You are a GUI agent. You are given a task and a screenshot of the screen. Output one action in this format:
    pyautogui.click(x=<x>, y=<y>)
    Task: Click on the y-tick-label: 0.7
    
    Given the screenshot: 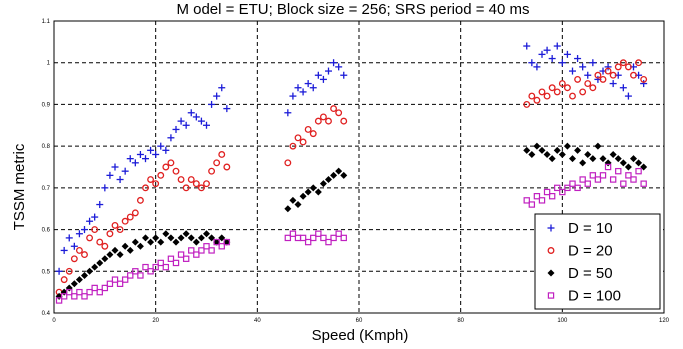 What is the action you would take?
    pyautogui.click(x=46, y=189)
    